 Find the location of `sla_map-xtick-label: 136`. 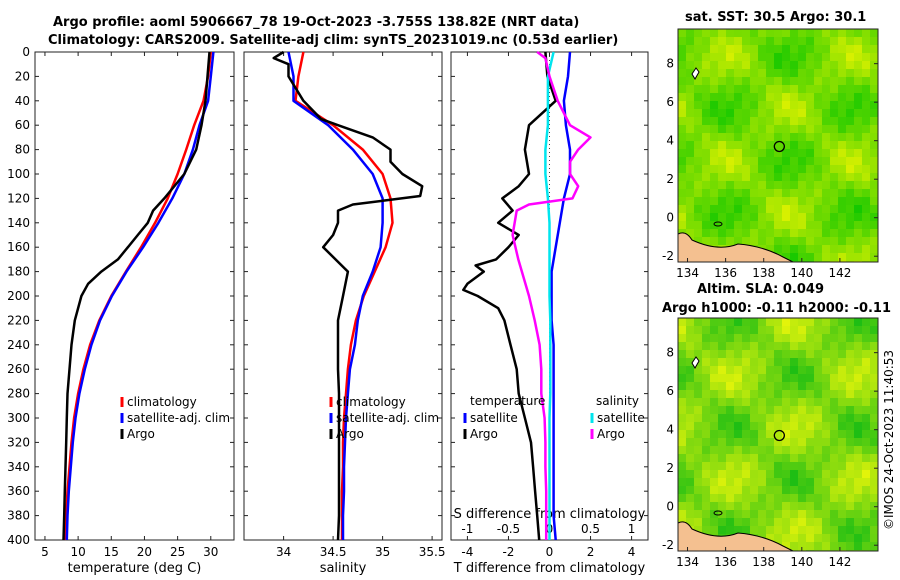

sla_map-xtick-label: 136 is located at coordinates (725, 562).